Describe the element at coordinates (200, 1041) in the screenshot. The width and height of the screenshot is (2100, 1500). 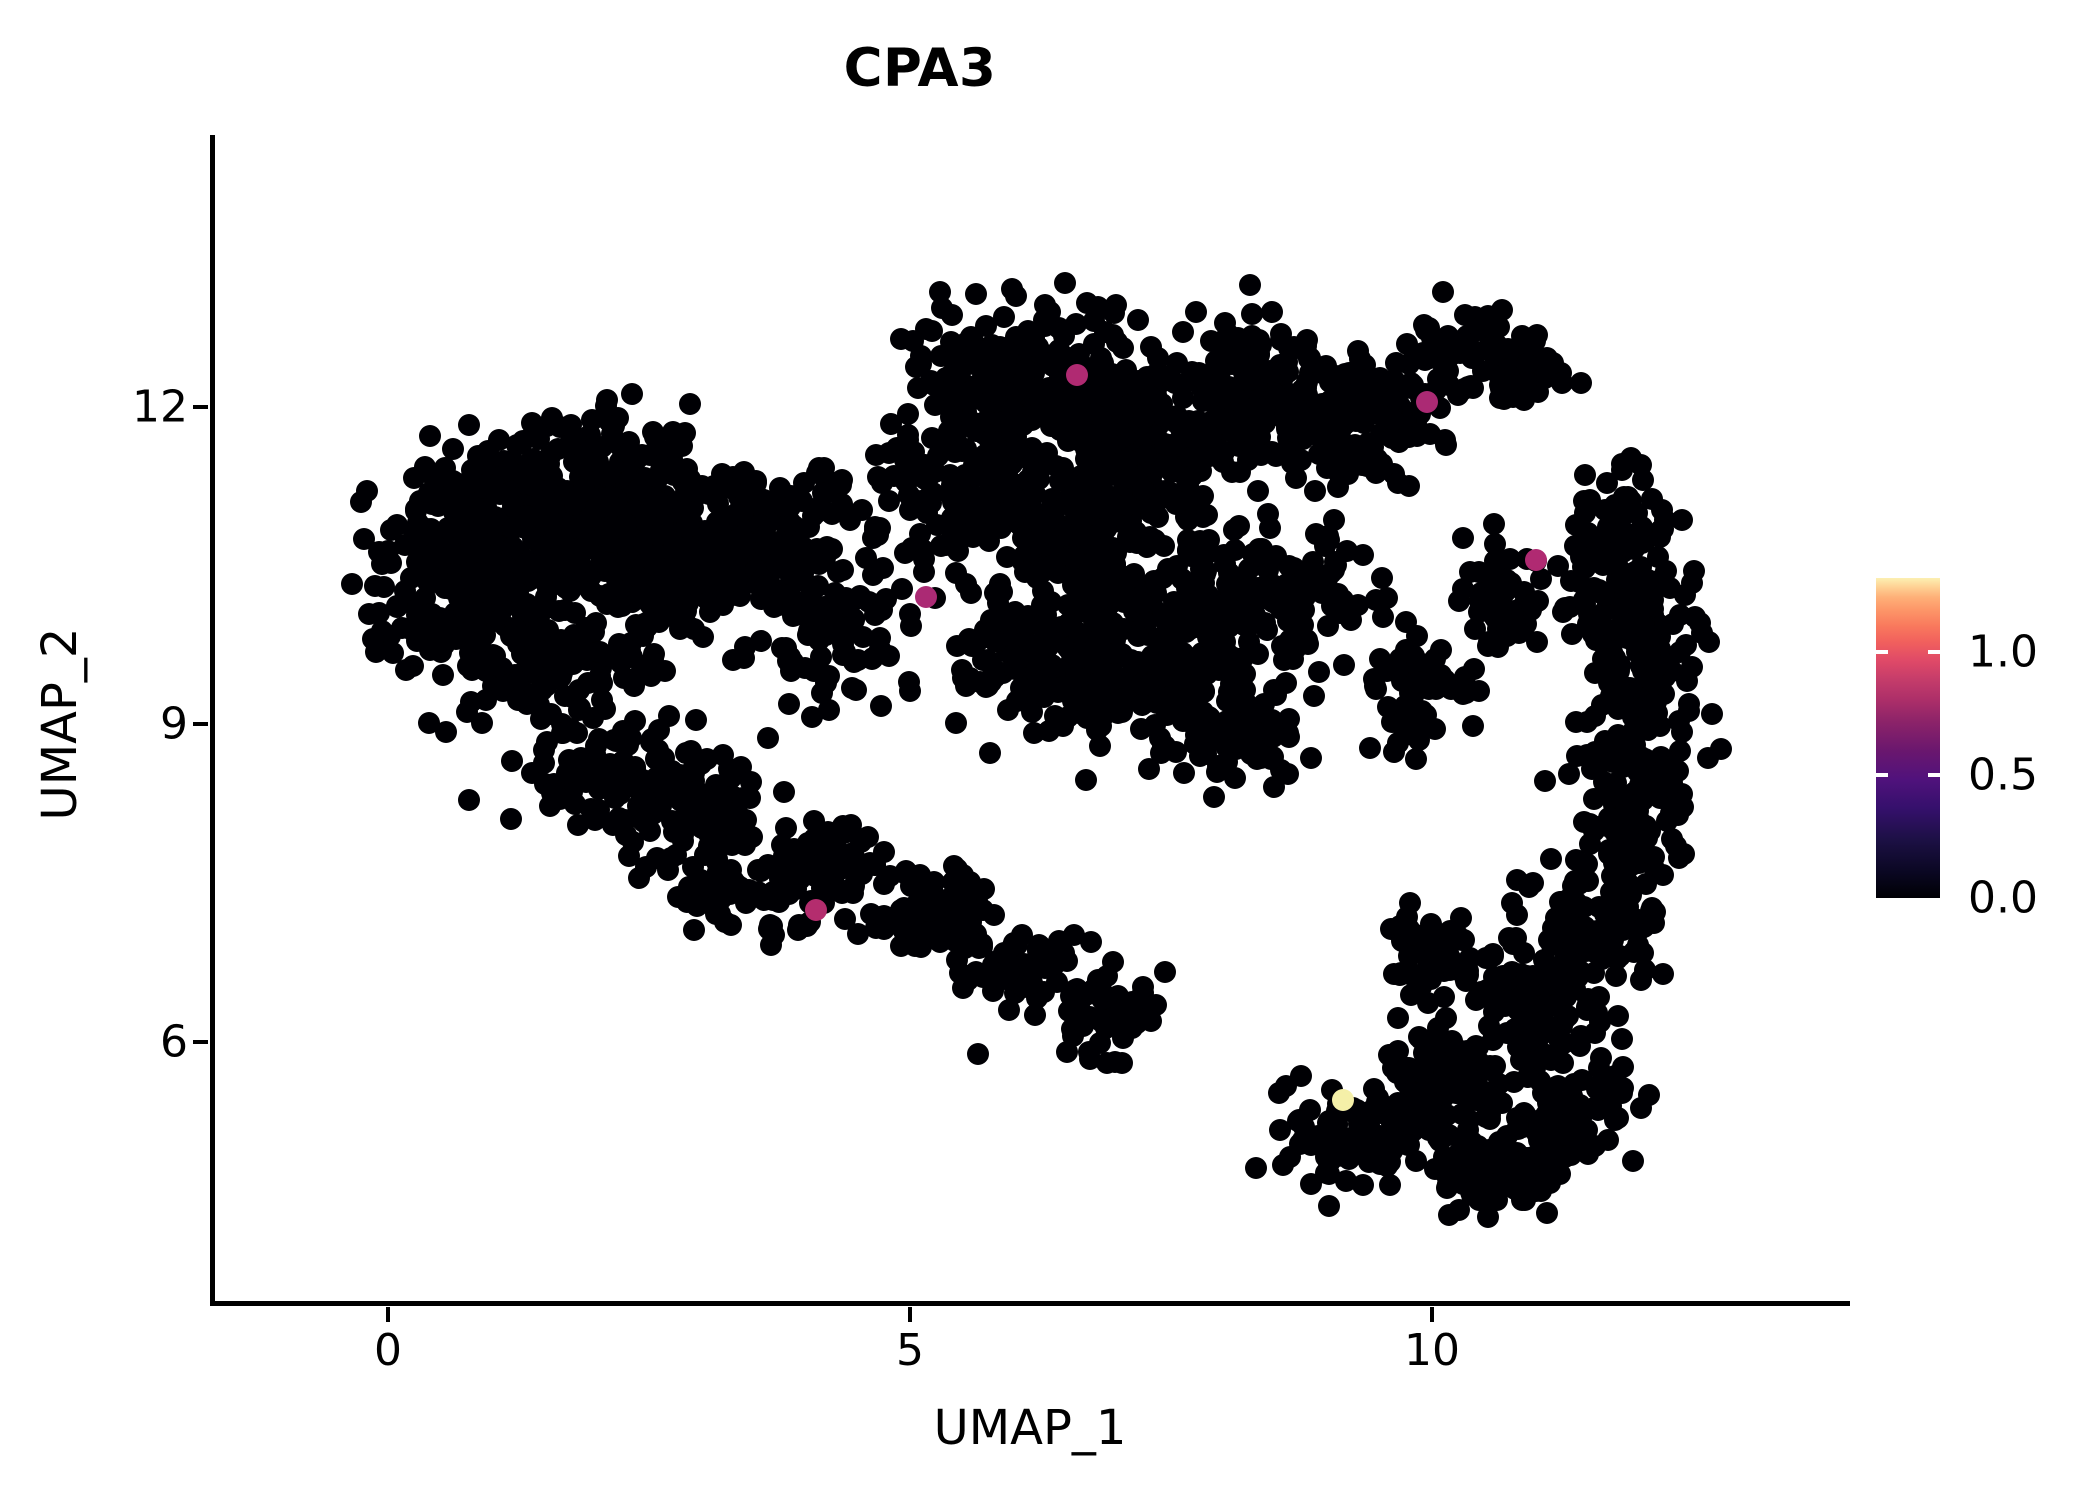
I see `y-tick-mark` at that location.